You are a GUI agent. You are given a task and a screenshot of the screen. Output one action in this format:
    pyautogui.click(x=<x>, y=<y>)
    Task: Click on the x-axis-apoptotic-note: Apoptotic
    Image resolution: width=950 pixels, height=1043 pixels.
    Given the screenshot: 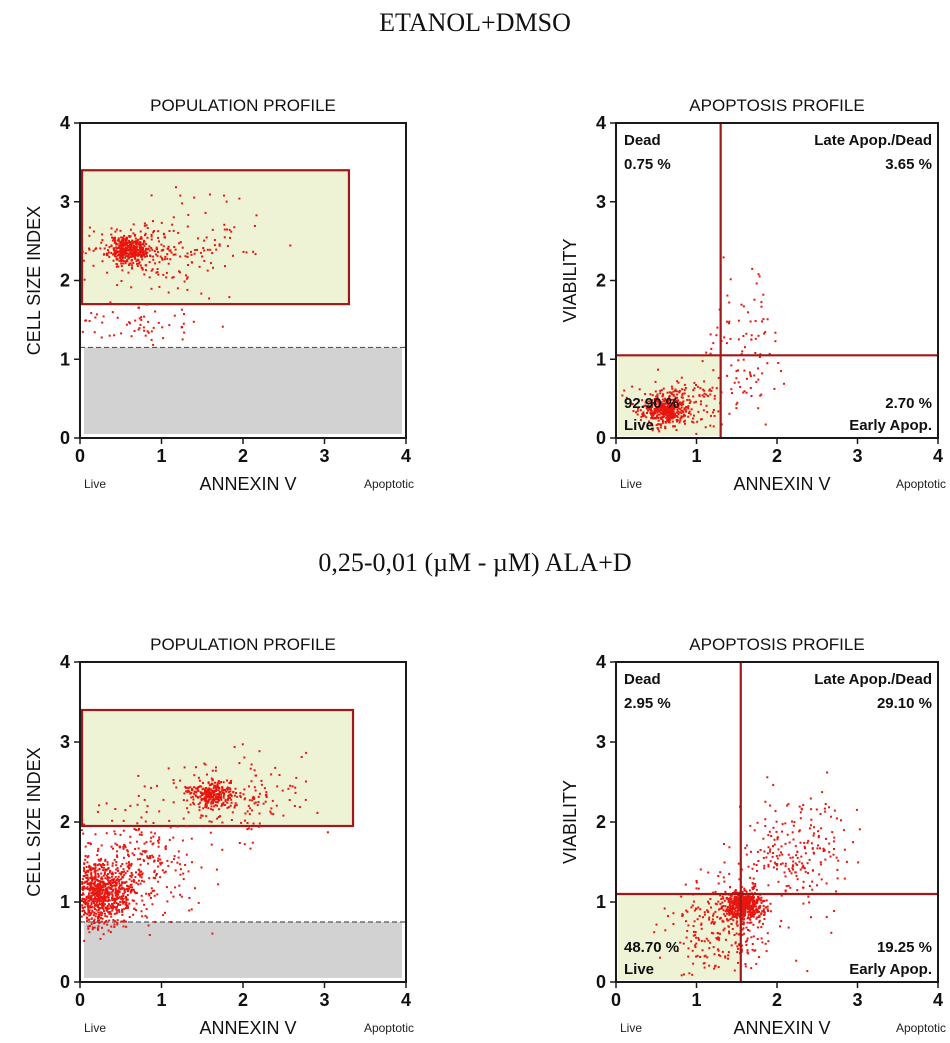 What is the action you would take?
    pyautogui.click(x=921, y=484)
    